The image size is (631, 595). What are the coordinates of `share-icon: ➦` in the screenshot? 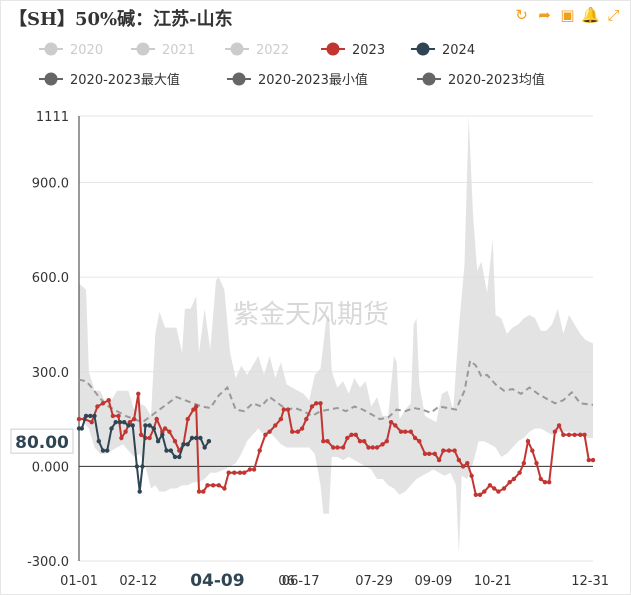 It's located at (544, 15).